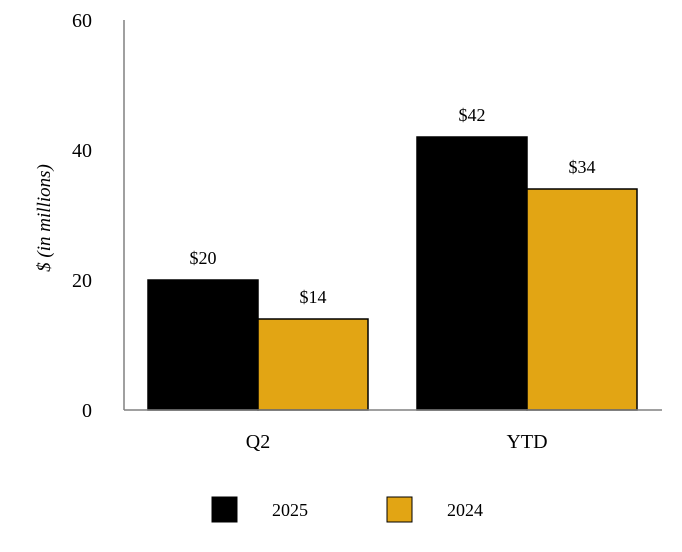 This screenshot has height=552, width=682. I want to click on legend-label: 2025, so click(290, 510).